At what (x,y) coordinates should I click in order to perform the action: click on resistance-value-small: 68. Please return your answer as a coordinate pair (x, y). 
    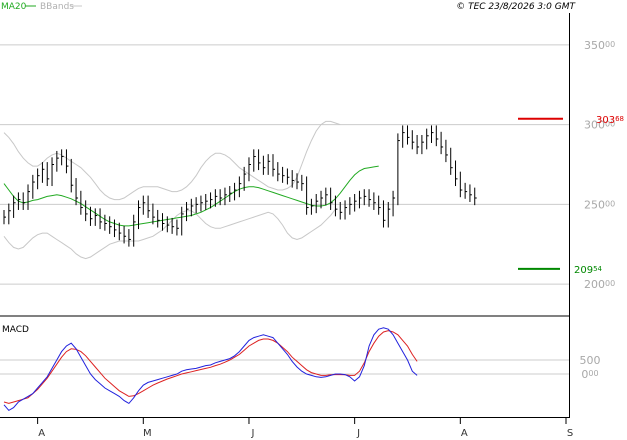
    Looking at the image, I should click on (619, 119).